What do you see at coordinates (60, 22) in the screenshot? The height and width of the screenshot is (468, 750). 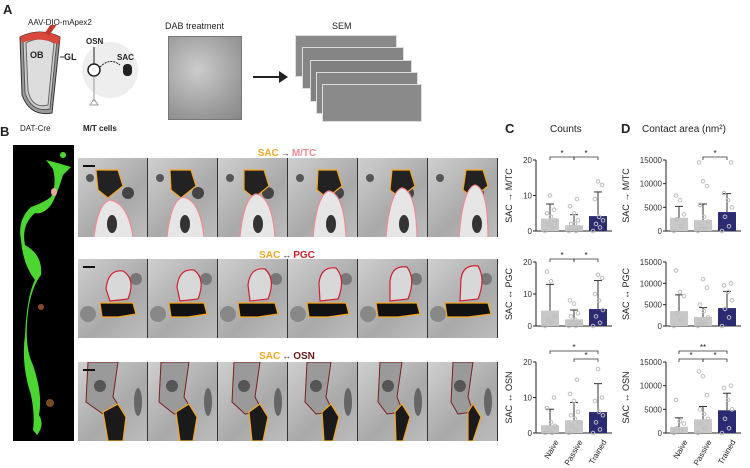 I see `virus-label: AAV-DIO-mApex2` at bounding box center [60, 22].